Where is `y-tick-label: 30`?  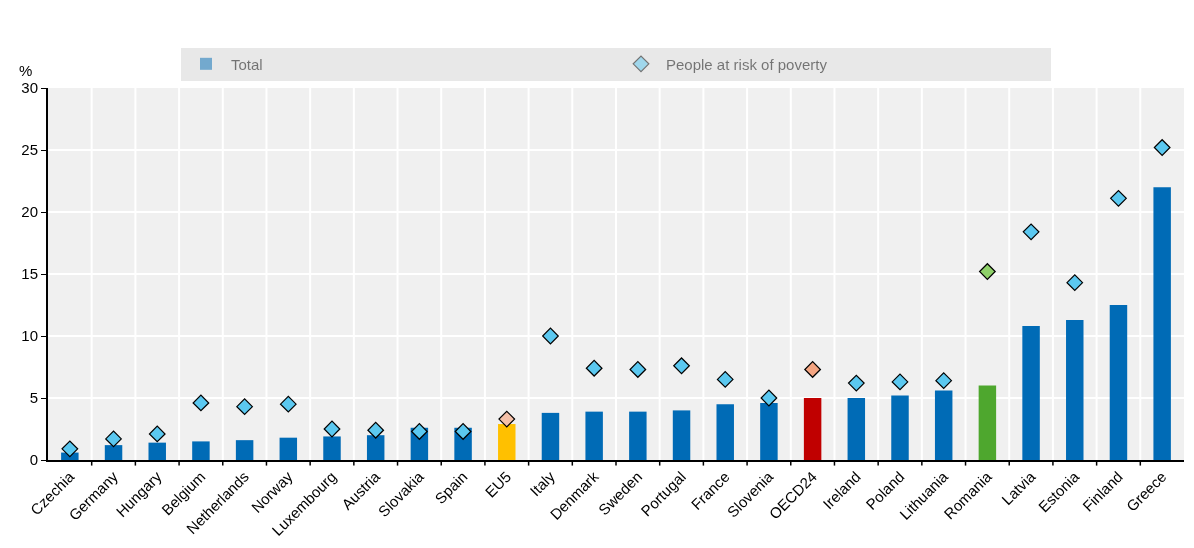
y-tick-label: 30 is located at coordinates (29, 88).